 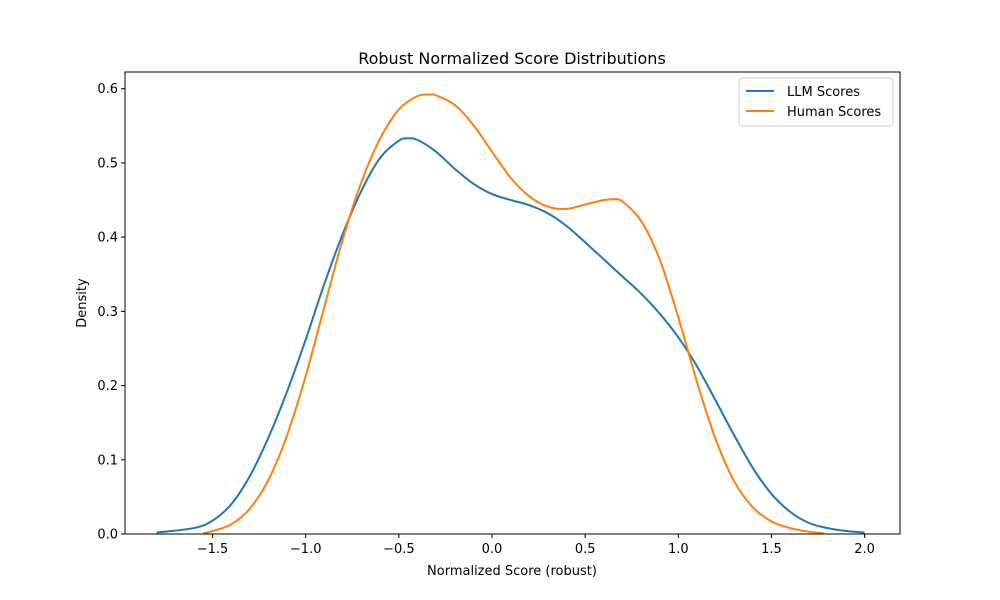 What do you see at coordinates (864, 549) in the screenshot?
I see `x-tick-label: 2.0` at bounding box center [864, 549].